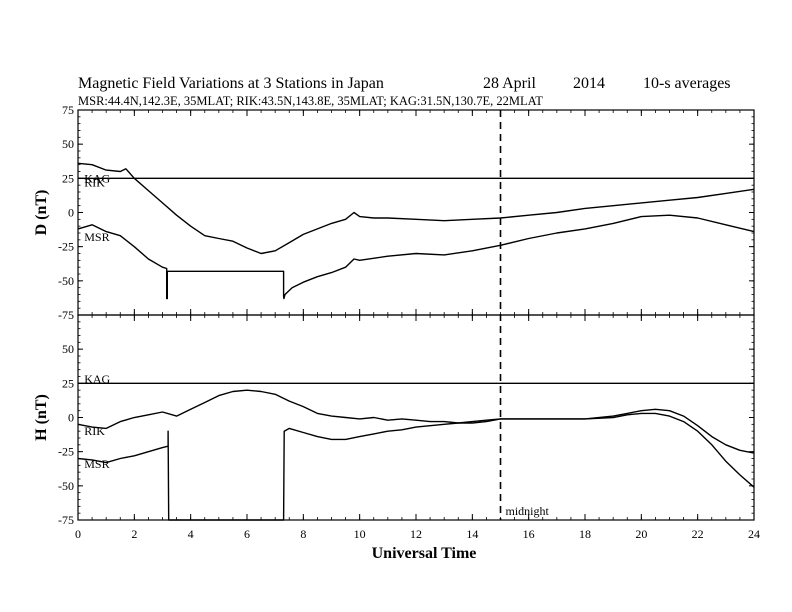 The width and height of the screenshot is (792, 612). Describe the element at coordinates (68, 110) in the screenshot. I see `y-tick-label: 75` at that location.